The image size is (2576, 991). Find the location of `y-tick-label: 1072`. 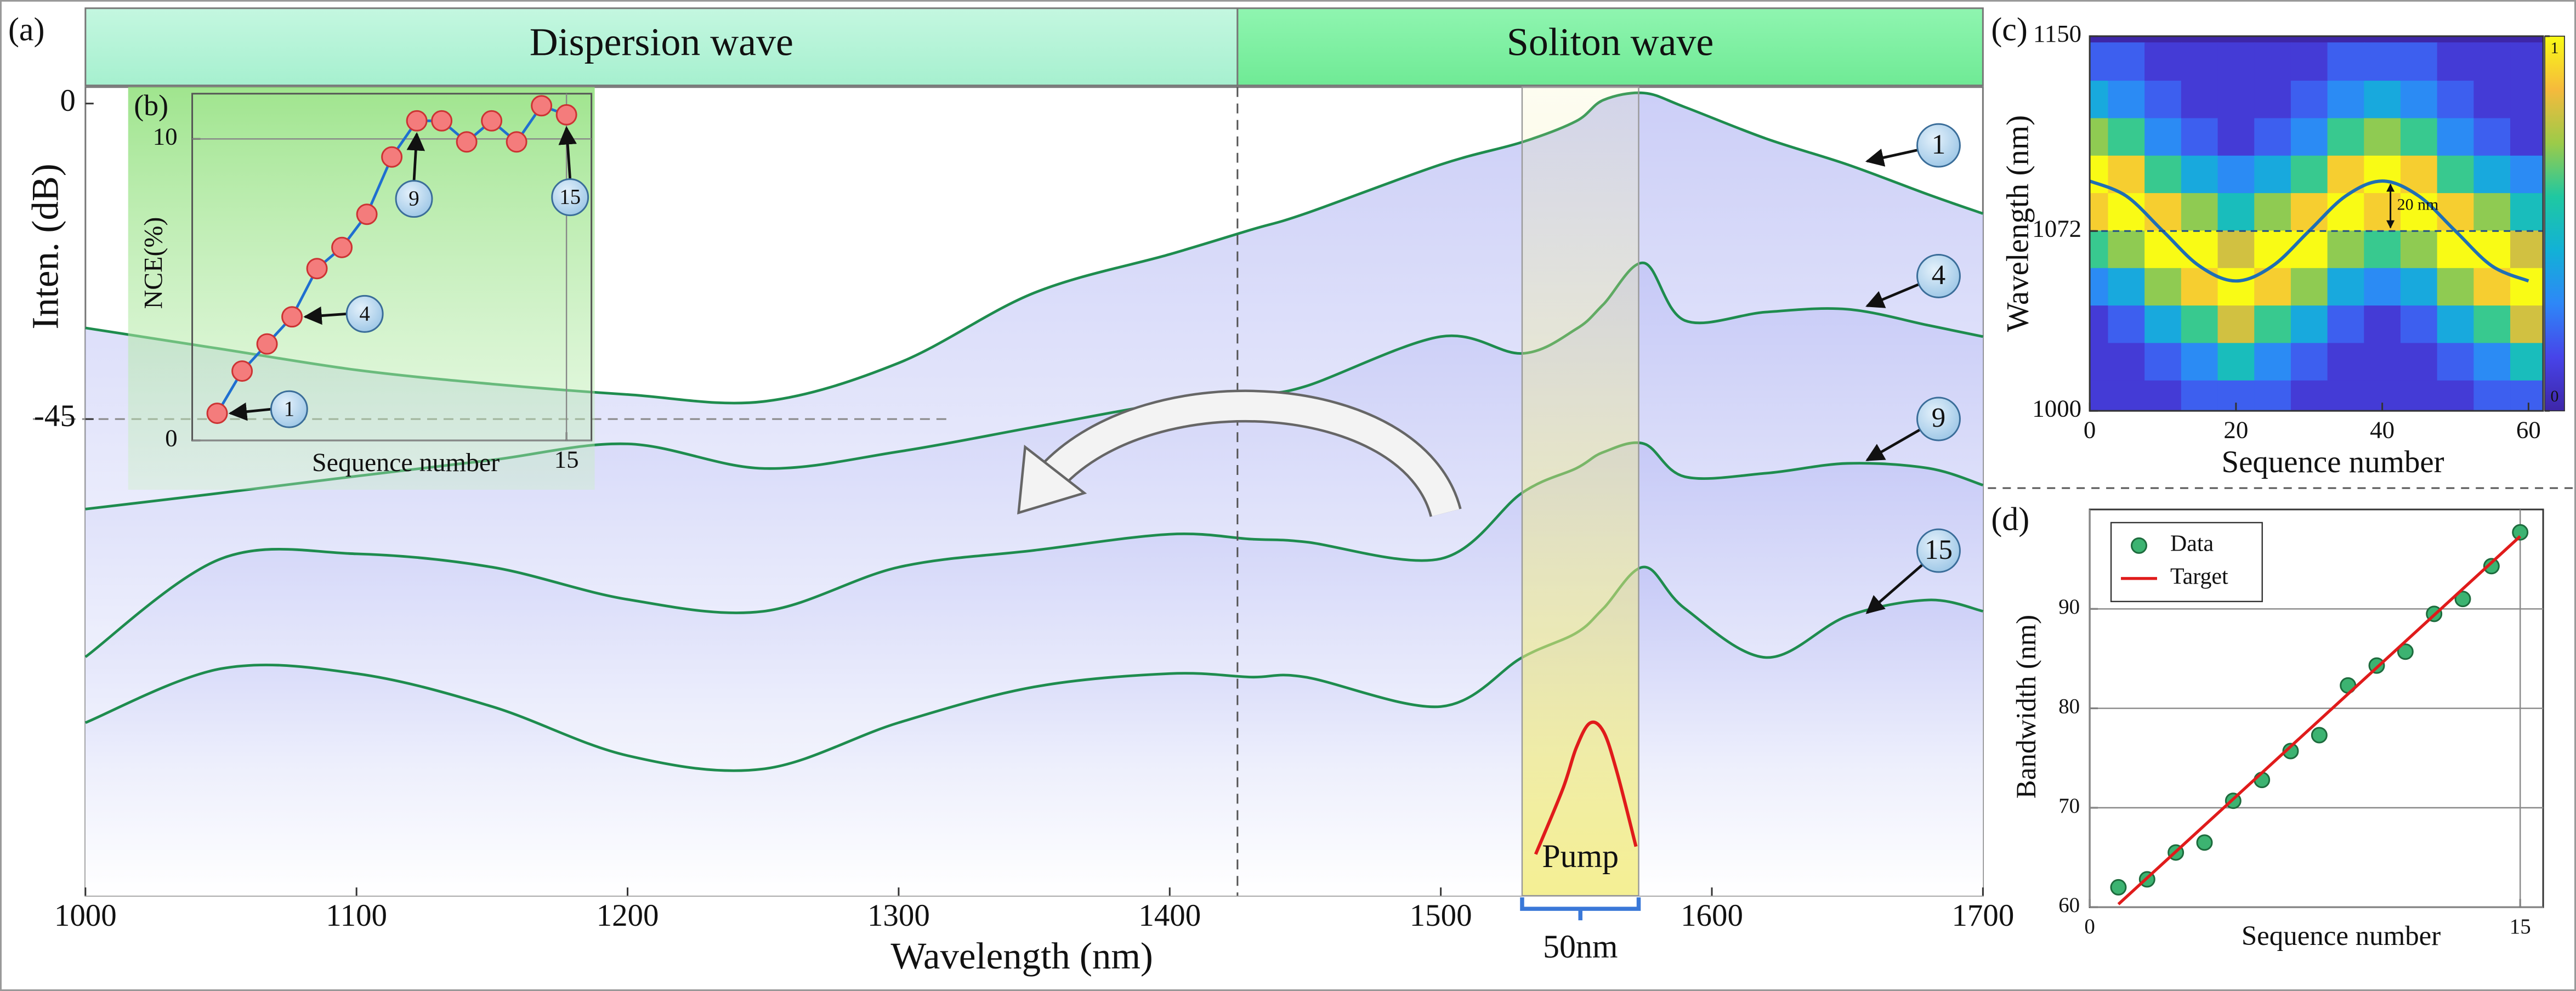

y-tick-label: 1072 is located at coordinates (2056, 228).